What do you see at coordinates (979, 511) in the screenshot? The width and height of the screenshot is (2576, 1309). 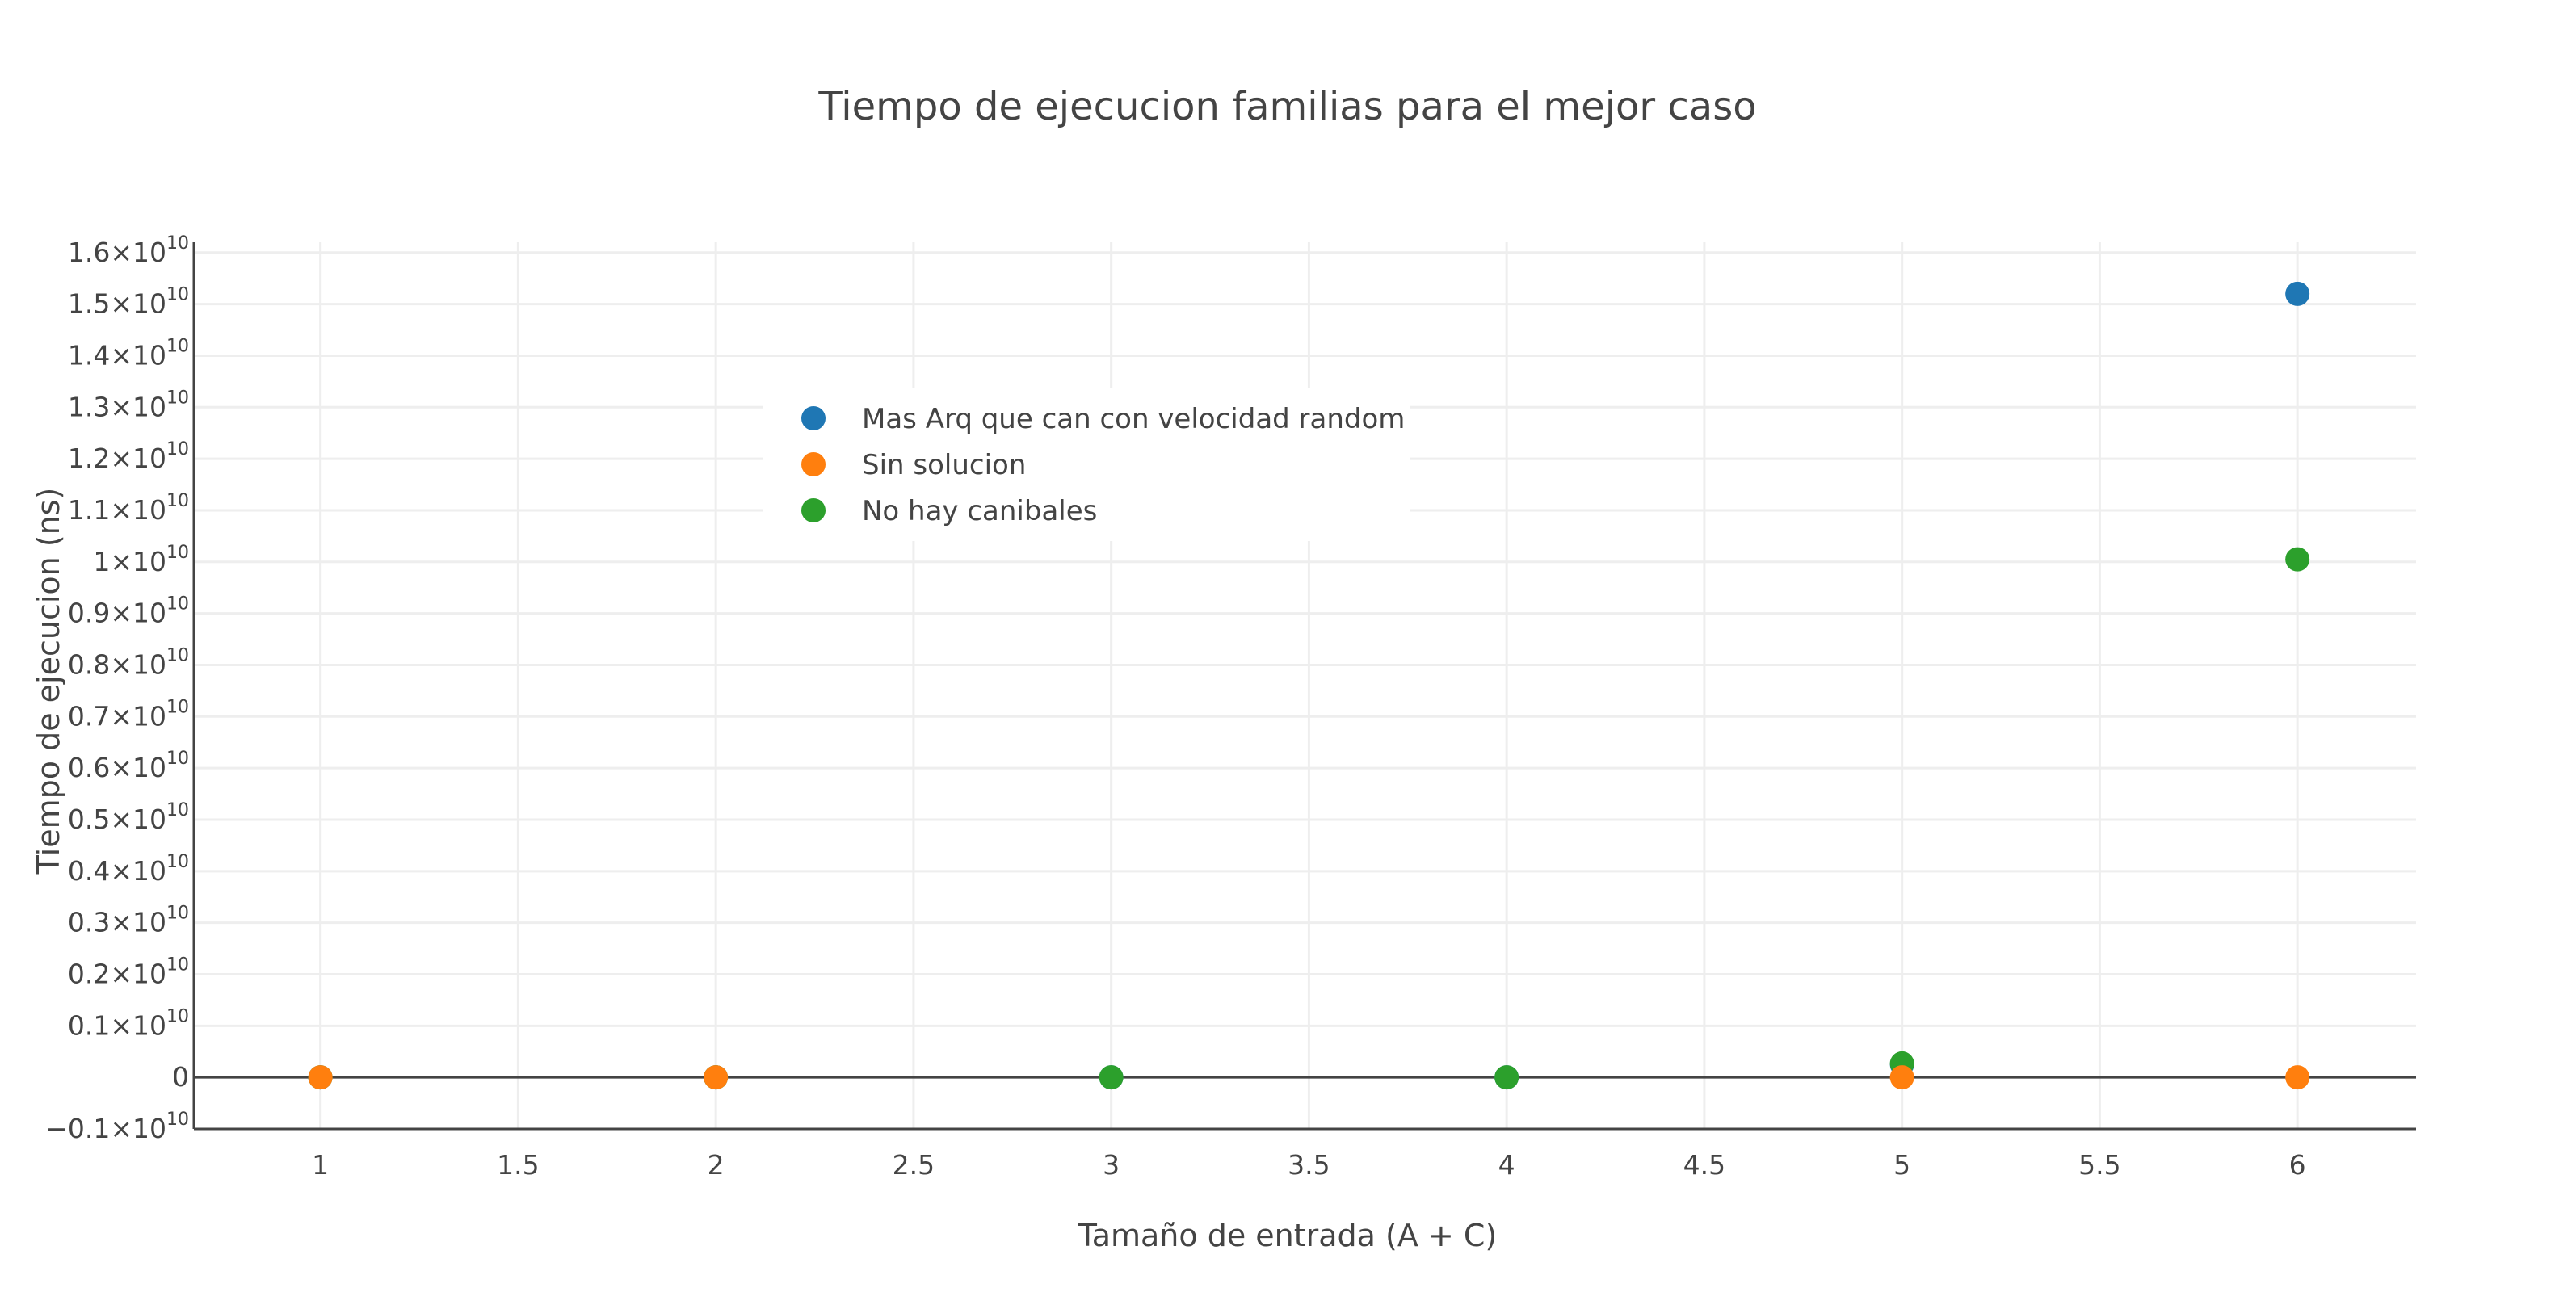 I see `legend-item-label: No hay canibales` at bounding box center [979, 511].